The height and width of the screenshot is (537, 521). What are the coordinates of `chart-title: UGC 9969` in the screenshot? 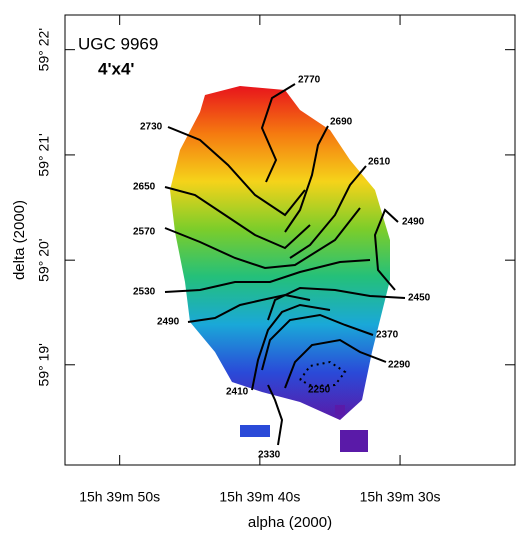 It's located at (118, 43).